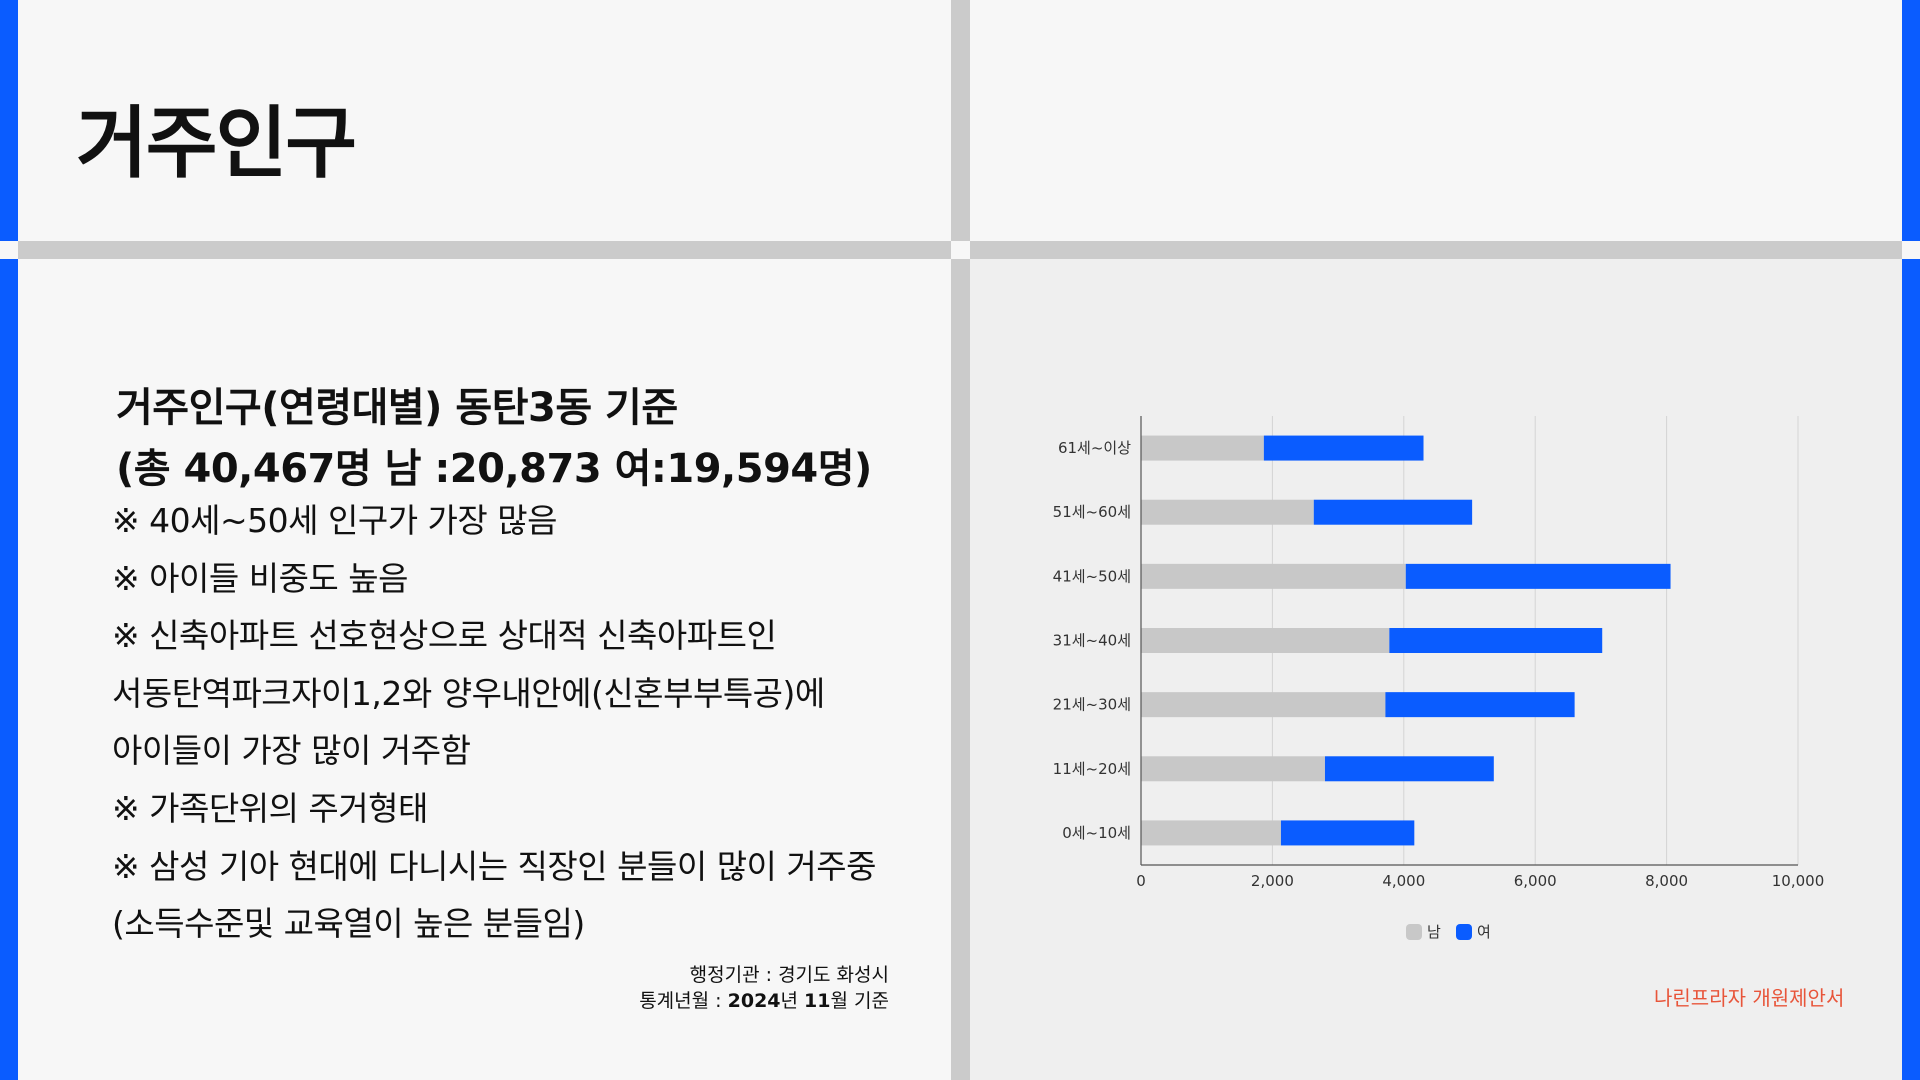 Image resolution: width=1920 pixels, height=1080 pixels. Describe the element at coordinates (348, 924) in the screenshot. I see `description-line: (소득수준및 교육열이 높은 분들임)` at that location.